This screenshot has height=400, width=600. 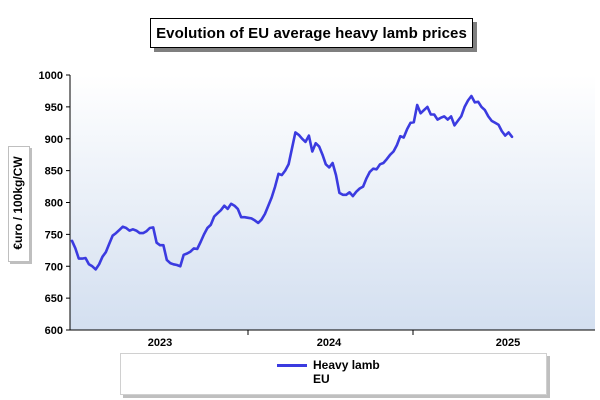 What do you see at coordinates (54, 299) in the screenshot?
I see `y-tick-label: 650` at bounding box center [54, 299].